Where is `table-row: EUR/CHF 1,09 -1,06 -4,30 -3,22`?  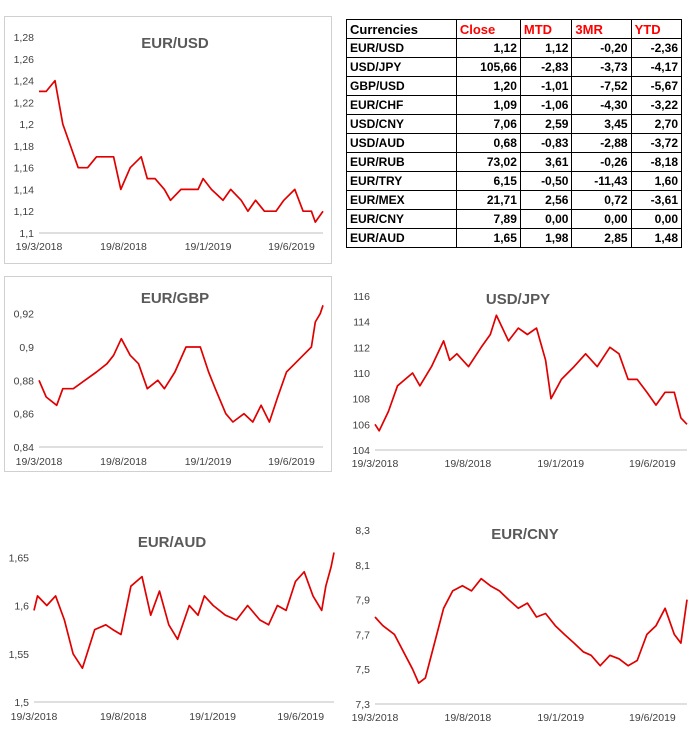 table-row: EUR/CHF 1,09 -1,06 -4,30 -3,22 is located at coordinates (514, 105).